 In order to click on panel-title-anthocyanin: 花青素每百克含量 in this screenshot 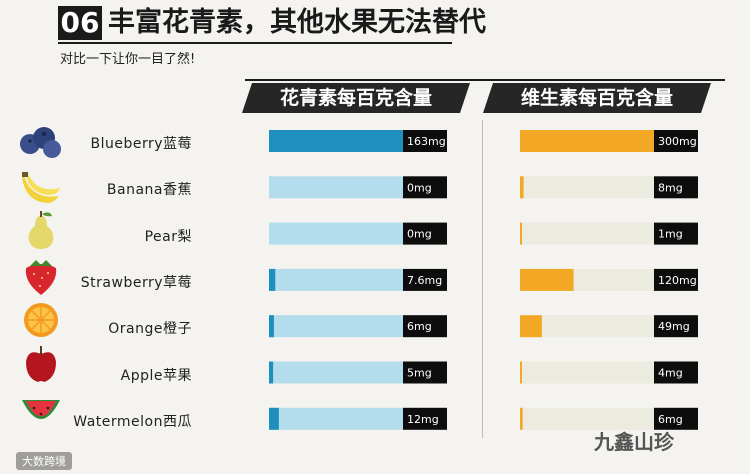, I will do `click(356, 98)`.